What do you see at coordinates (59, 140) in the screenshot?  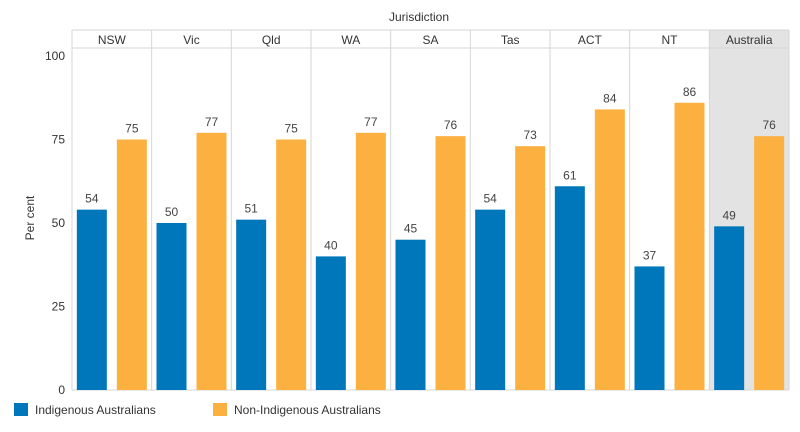 I see `y-tick-label: 75` at bounding box center [59, 140].